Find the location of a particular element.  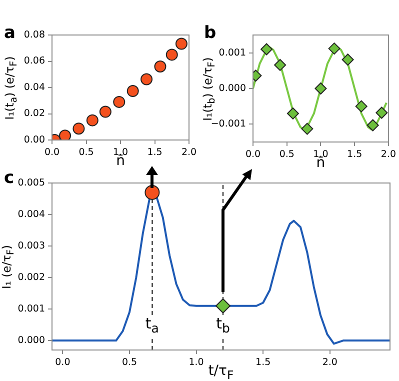

y-tick-label: 0.00 is located at coordinates (34, 140).